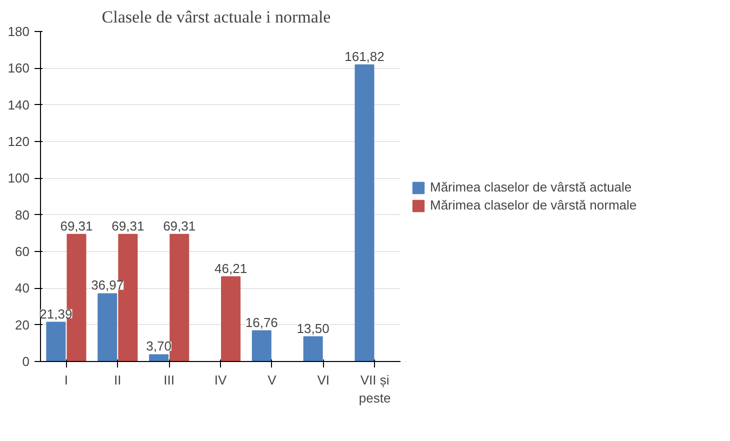  I want to click on y-tick-label: 100, so click(19, 178).